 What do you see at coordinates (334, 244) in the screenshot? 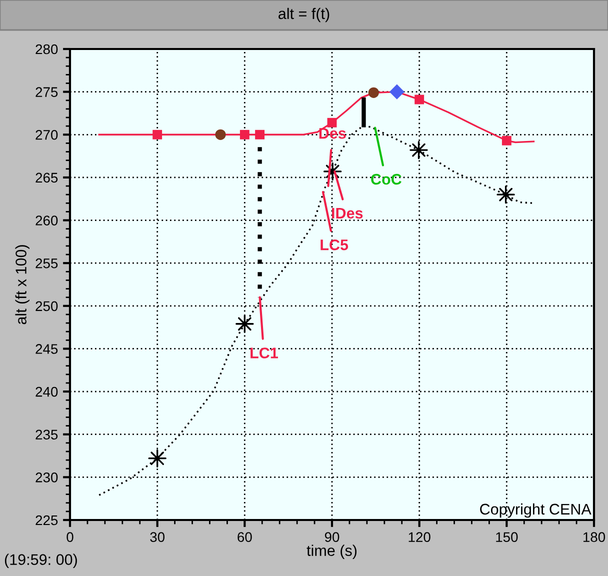
I see `annotation: LC5` at bounding box center [334, 244].